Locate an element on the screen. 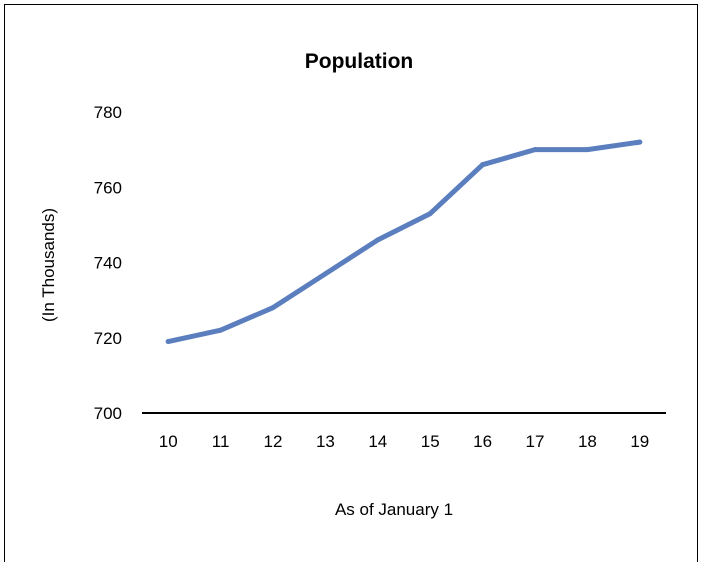  x-tick-label: 13 is located at coordinates (325, 441).